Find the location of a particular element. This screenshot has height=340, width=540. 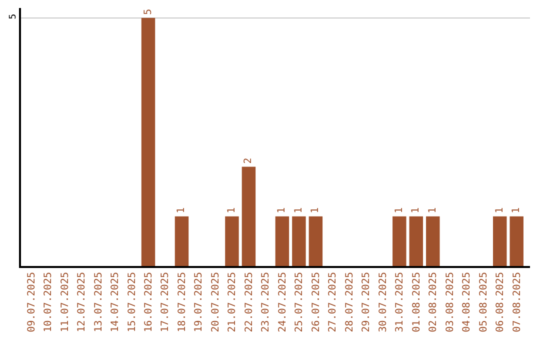

x-tick-label: 30.07.2025 is located at coordinates (383, 302).